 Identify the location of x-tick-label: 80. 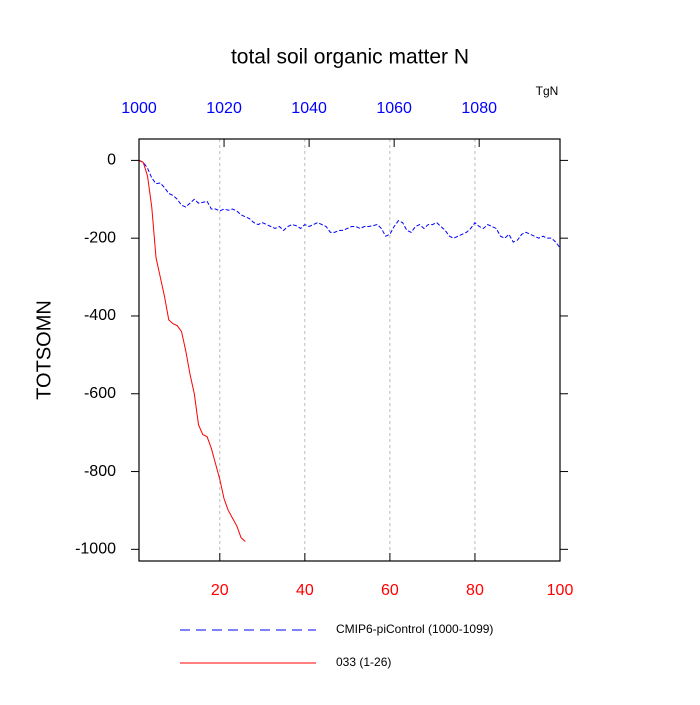
(475, 590).